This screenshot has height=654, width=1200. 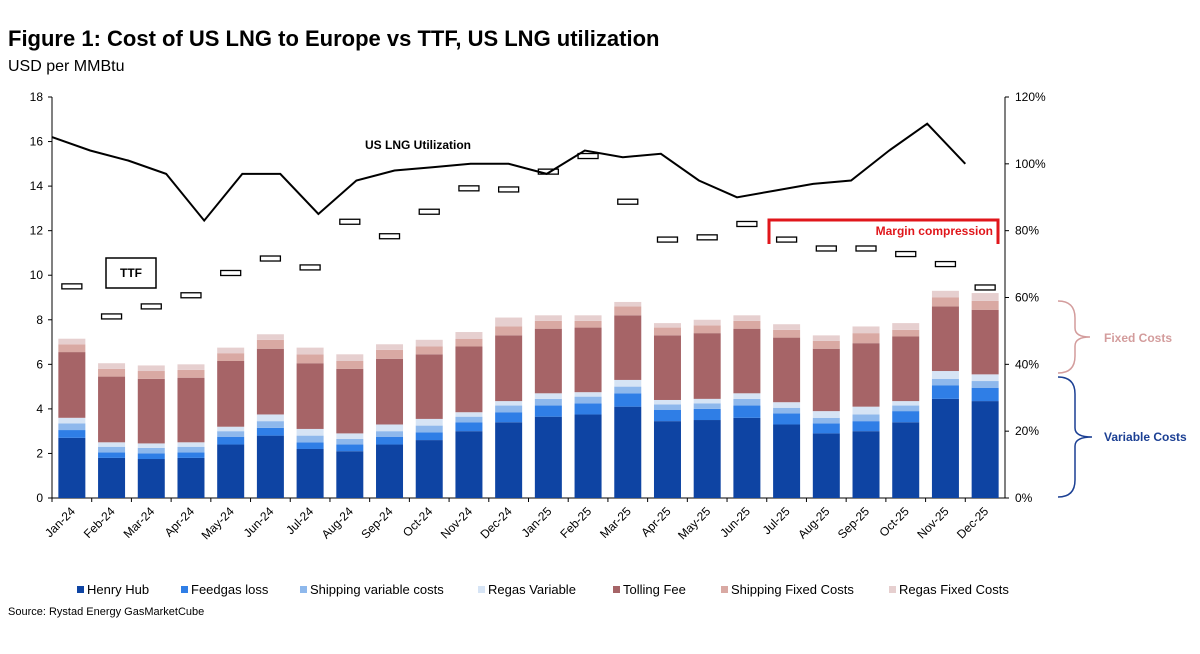 I want to click on x-tick-label: Feb-25, so click(x=575, y=522).